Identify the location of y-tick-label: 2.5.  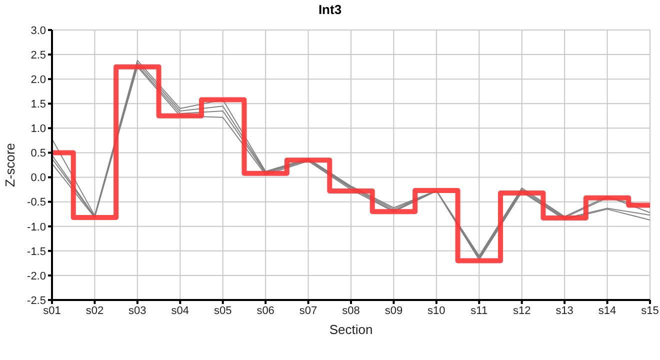
(38, 55).